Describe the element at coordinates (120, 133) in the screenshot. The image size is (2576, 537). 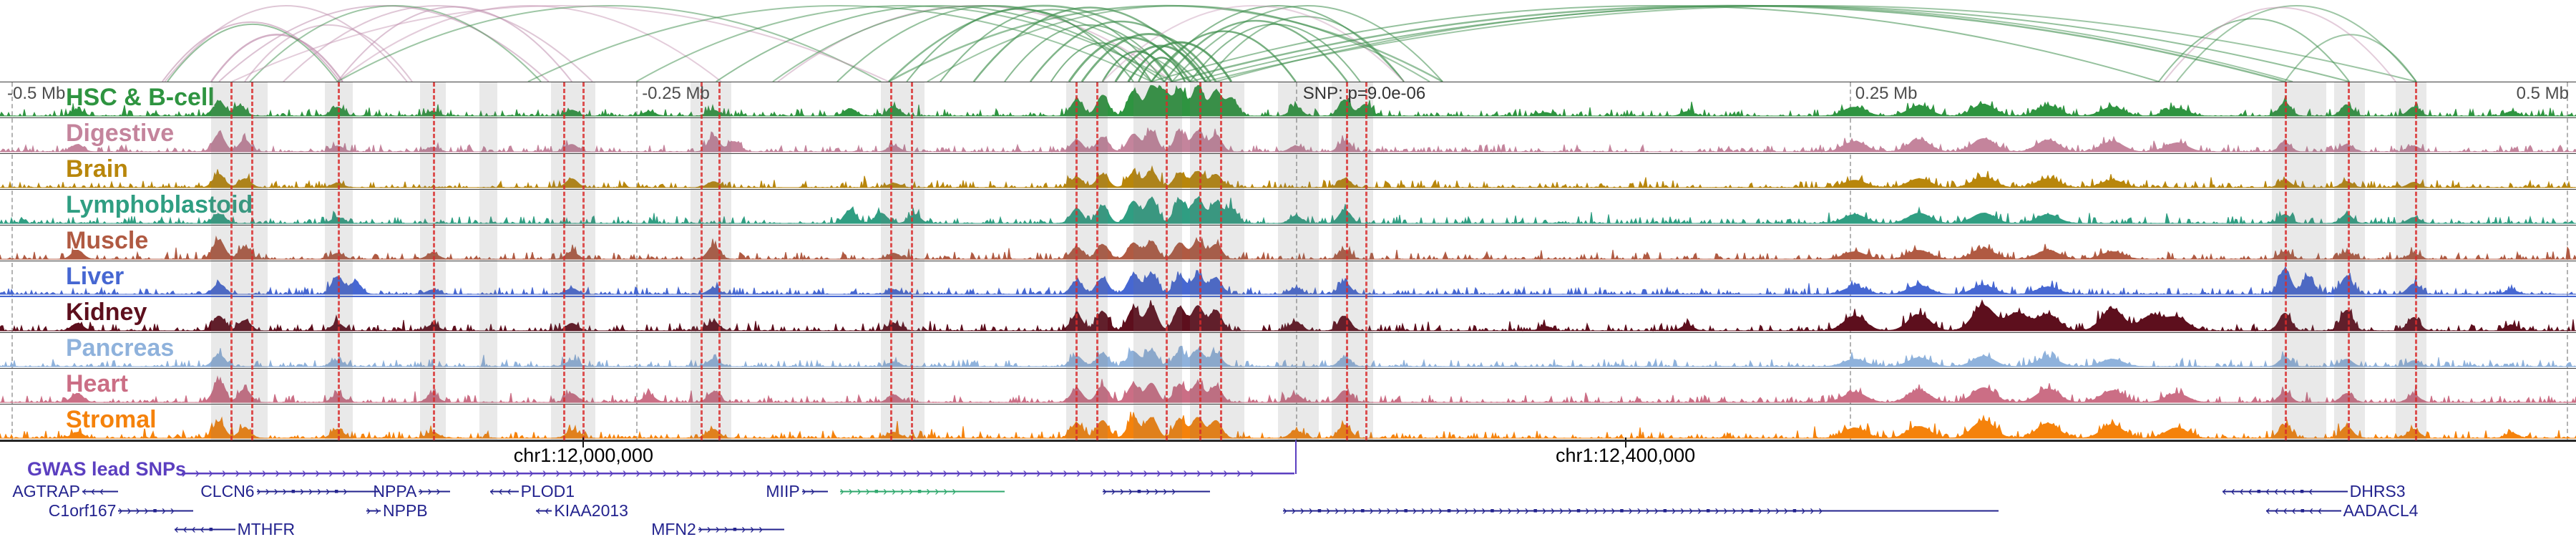
I see `track-label-digestive: Digestive` at that location.